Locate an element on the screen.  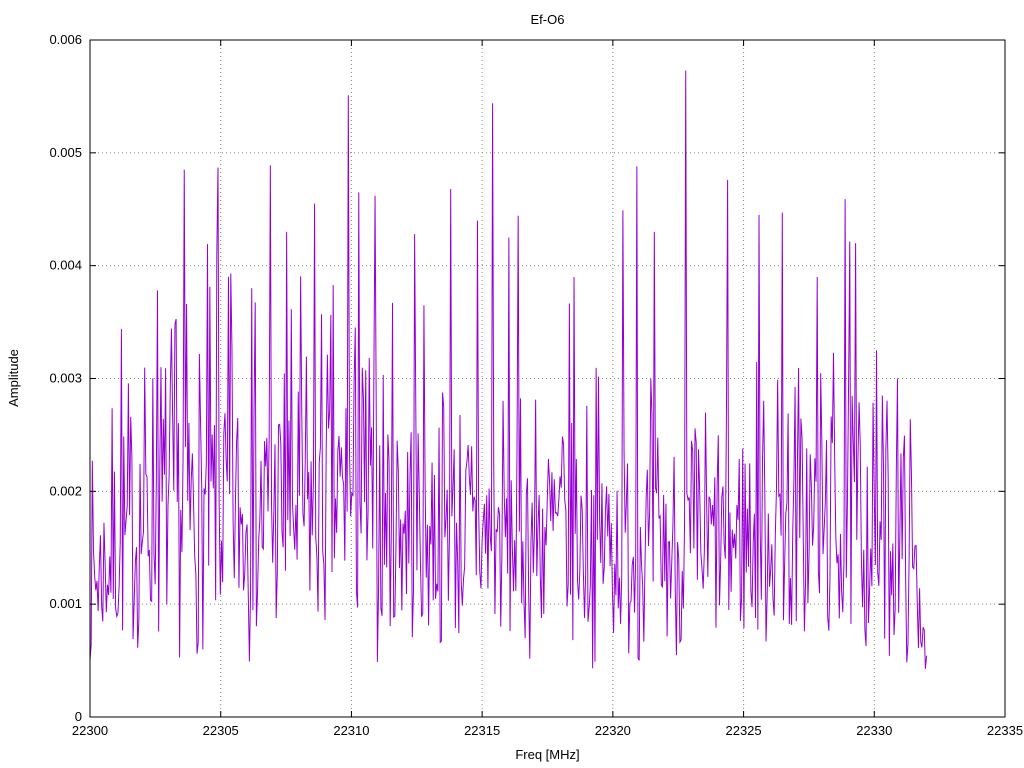
x-tick-label: 22325 is located at coordinates (743, 730).